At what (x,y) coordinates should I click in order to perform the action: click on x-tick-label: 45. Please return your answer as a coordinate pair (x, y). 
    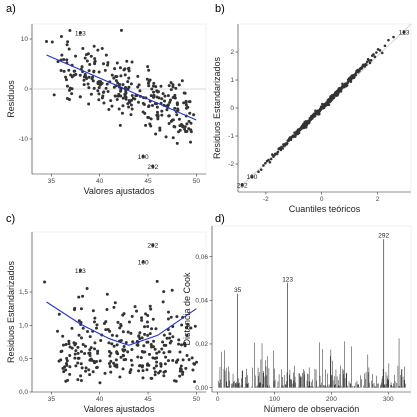
    Looking at the image, I should click on (148, 181).